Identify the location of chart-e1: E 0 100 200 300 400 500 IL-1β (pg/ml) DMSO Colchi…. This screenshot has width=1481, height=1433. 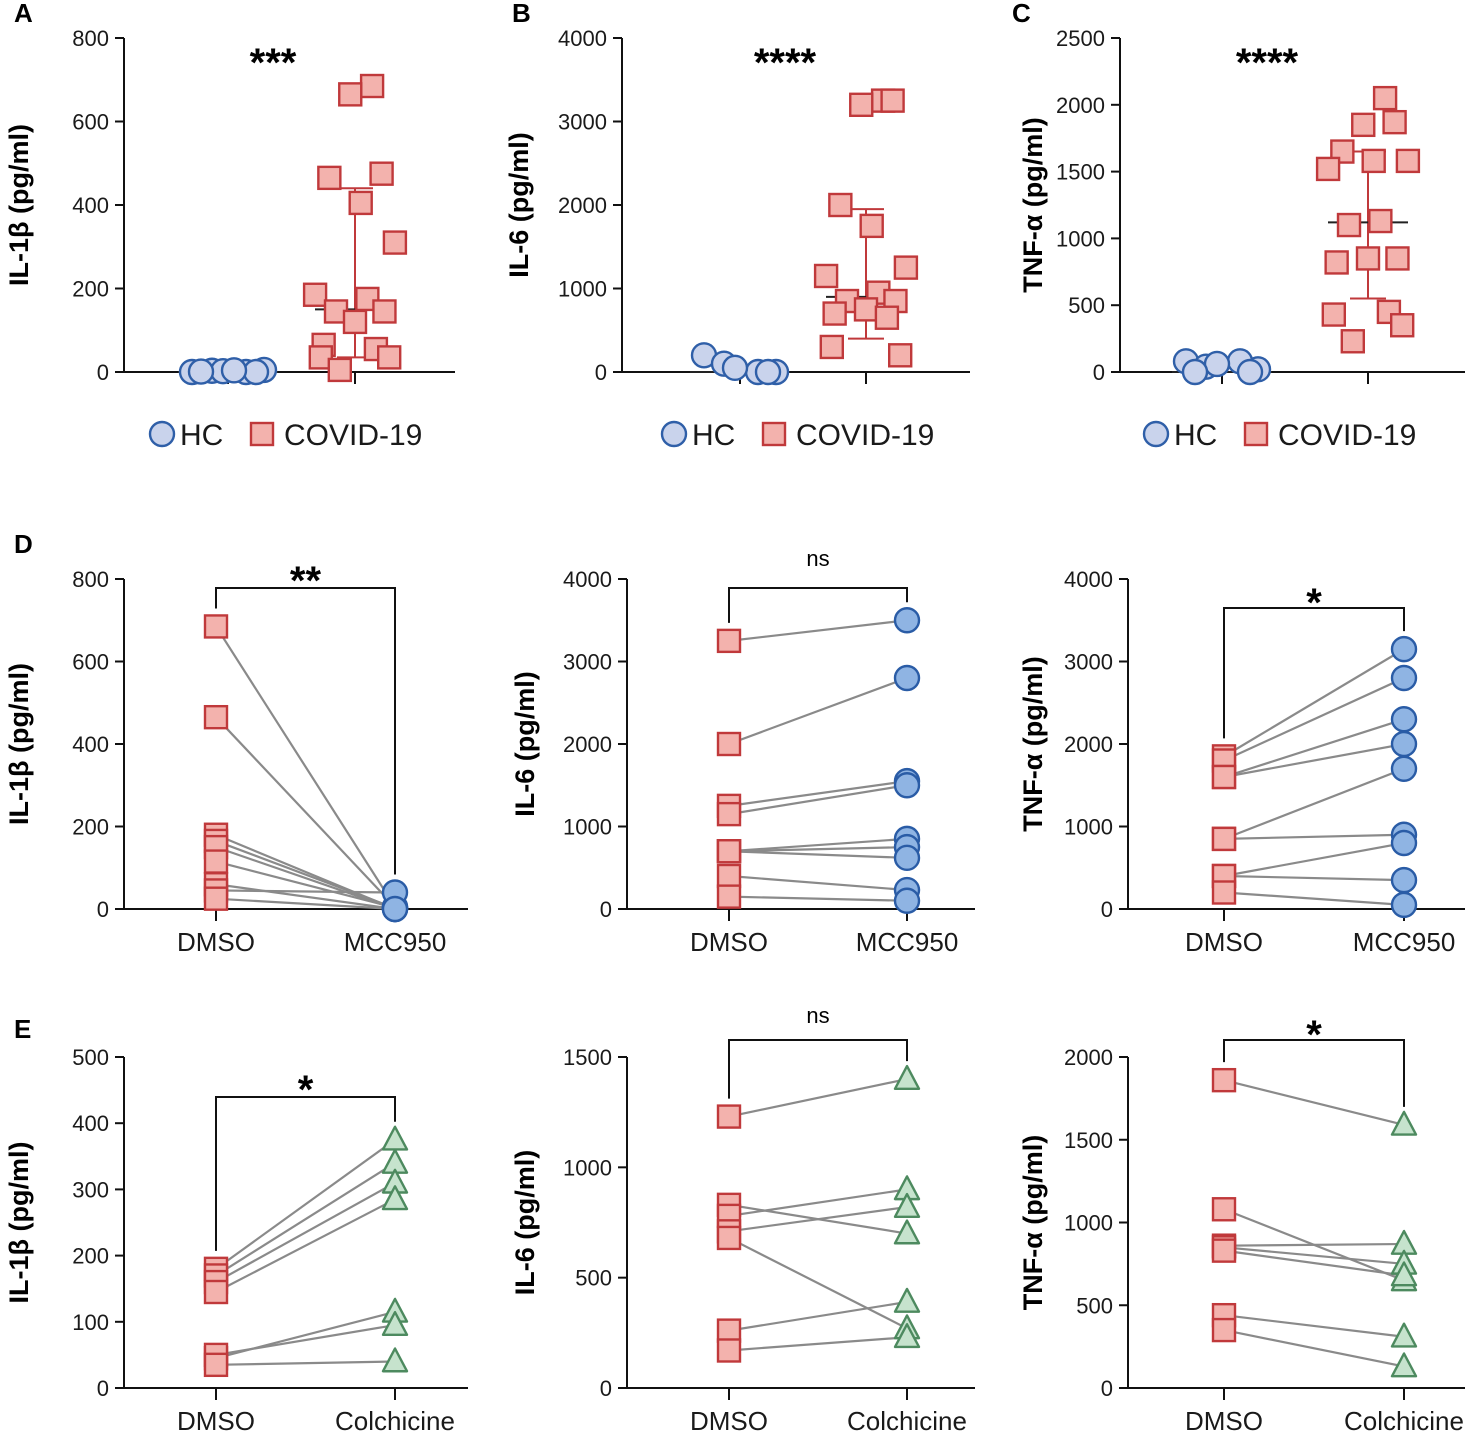
(236, 1223).